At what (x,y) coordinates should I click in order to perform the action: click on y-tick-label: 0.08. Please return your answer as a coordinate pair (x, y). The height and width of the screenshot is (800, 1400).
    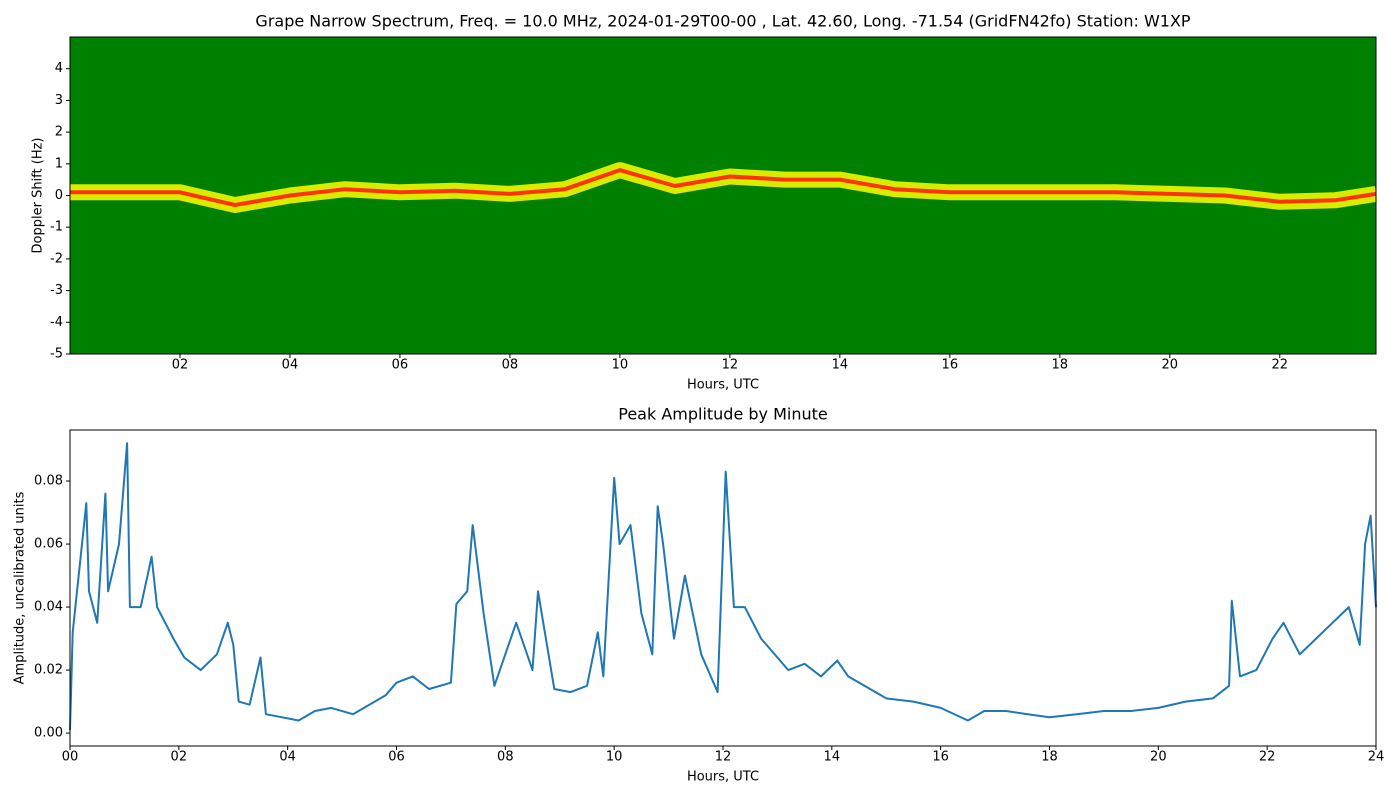
    Looking at the image, I should click on (48, 481).